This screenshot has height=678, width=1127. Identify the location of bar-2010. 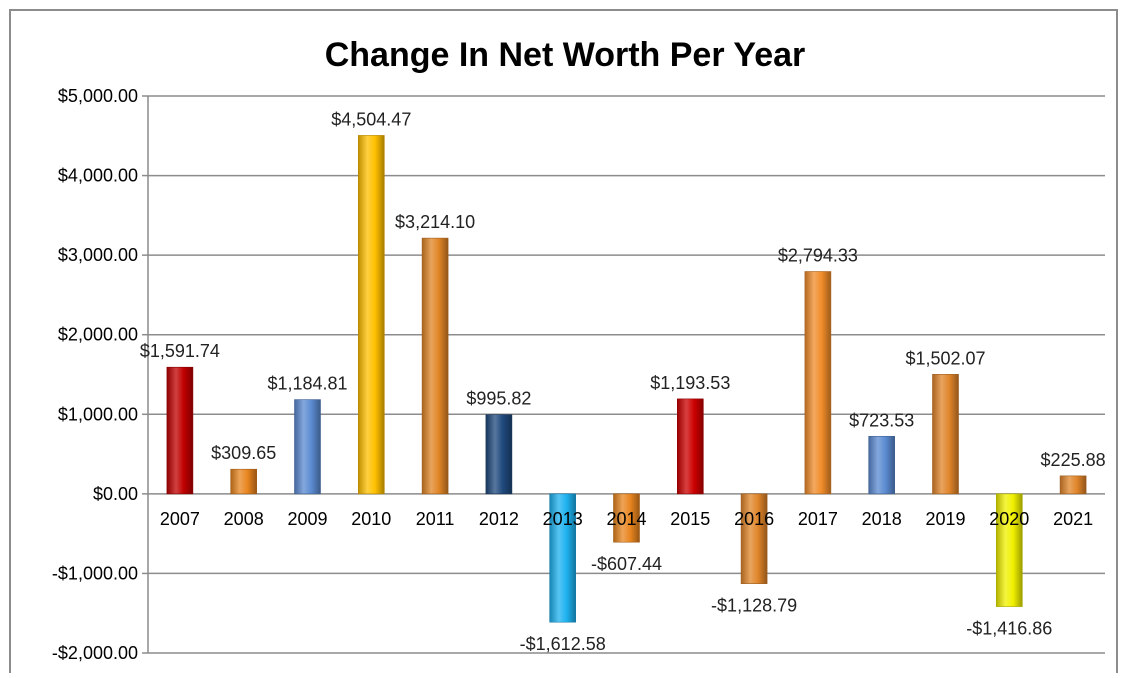
(371, 315).